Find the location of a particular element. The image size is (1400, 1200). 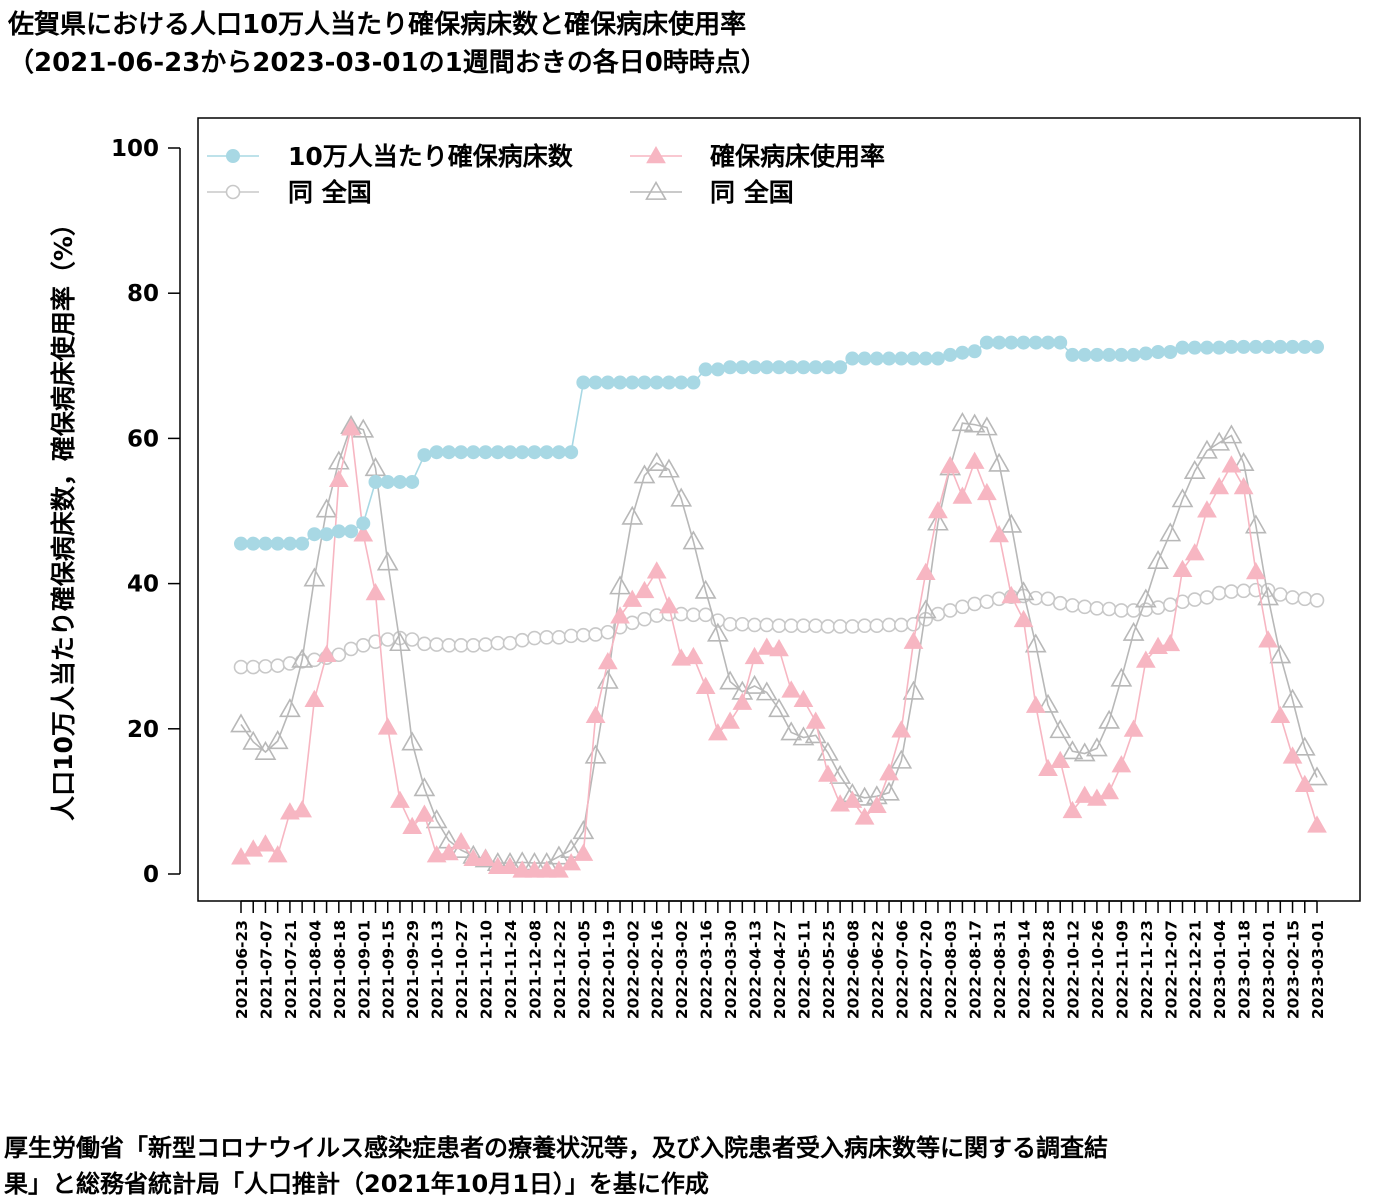

x-tick-label: 2022-11-09 is located at coordinates (1122, 969).